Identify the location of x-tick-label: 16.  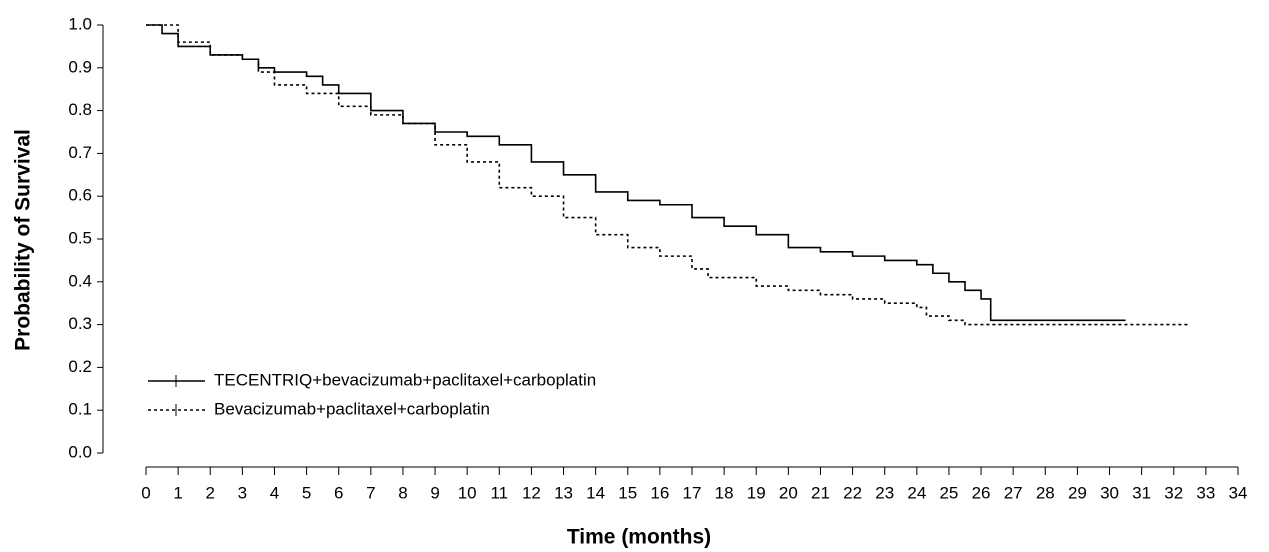
(659, 492).